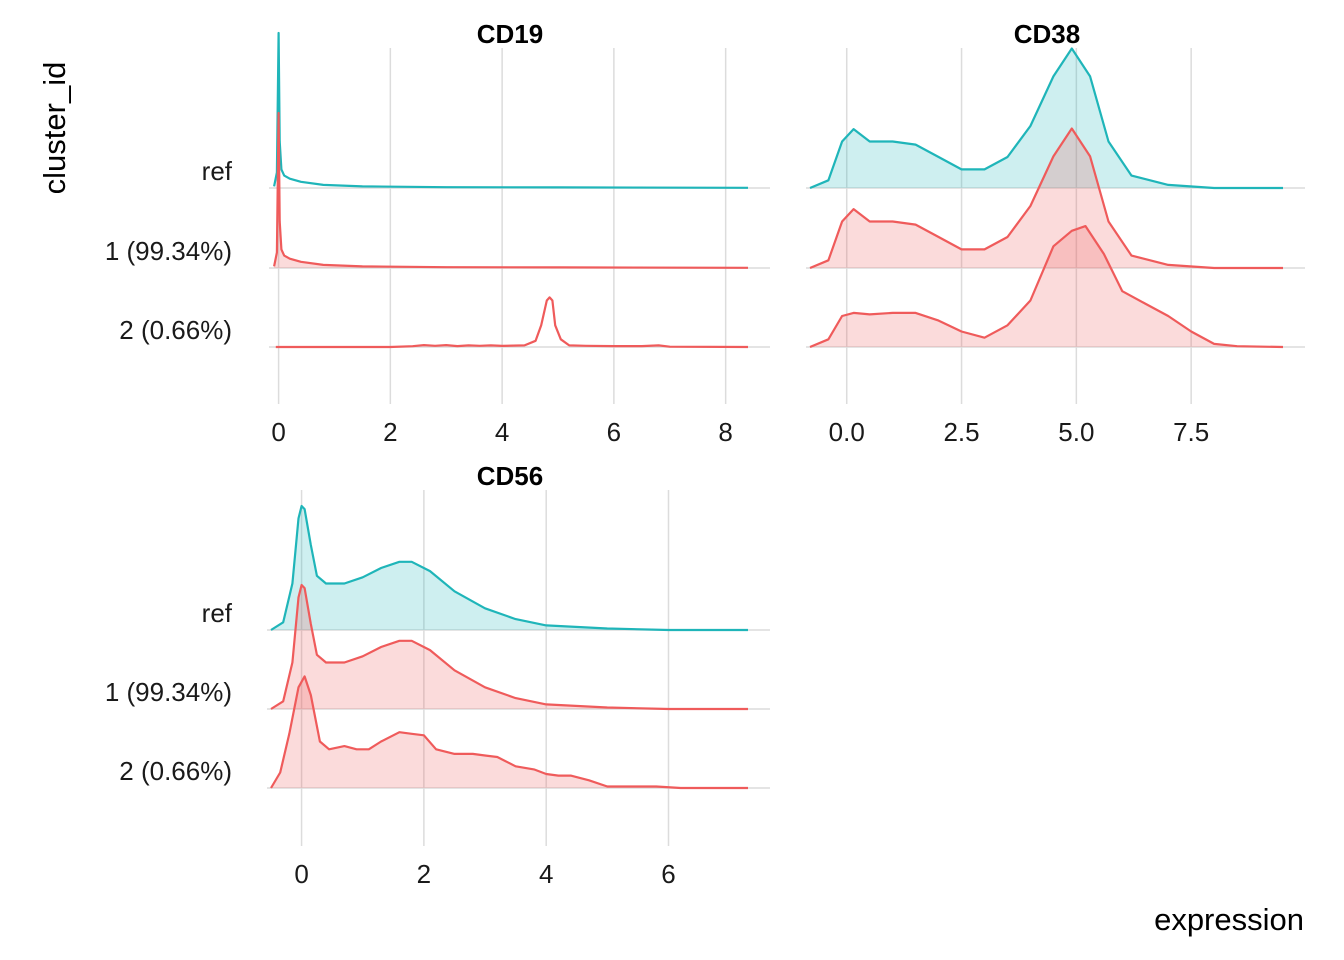 The image size is (1344, 960). I want to click on x-tick-label: 8, so click(725, 432).